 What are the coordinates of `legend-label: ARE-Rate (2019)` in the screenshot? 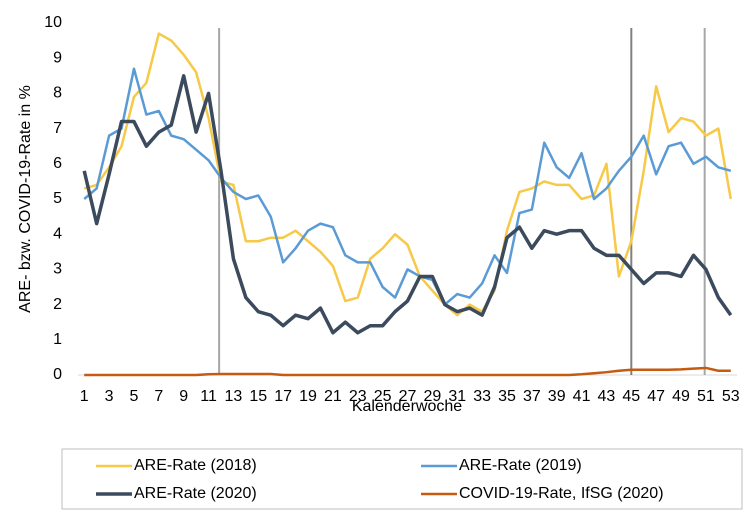 It's located at (520, 465).